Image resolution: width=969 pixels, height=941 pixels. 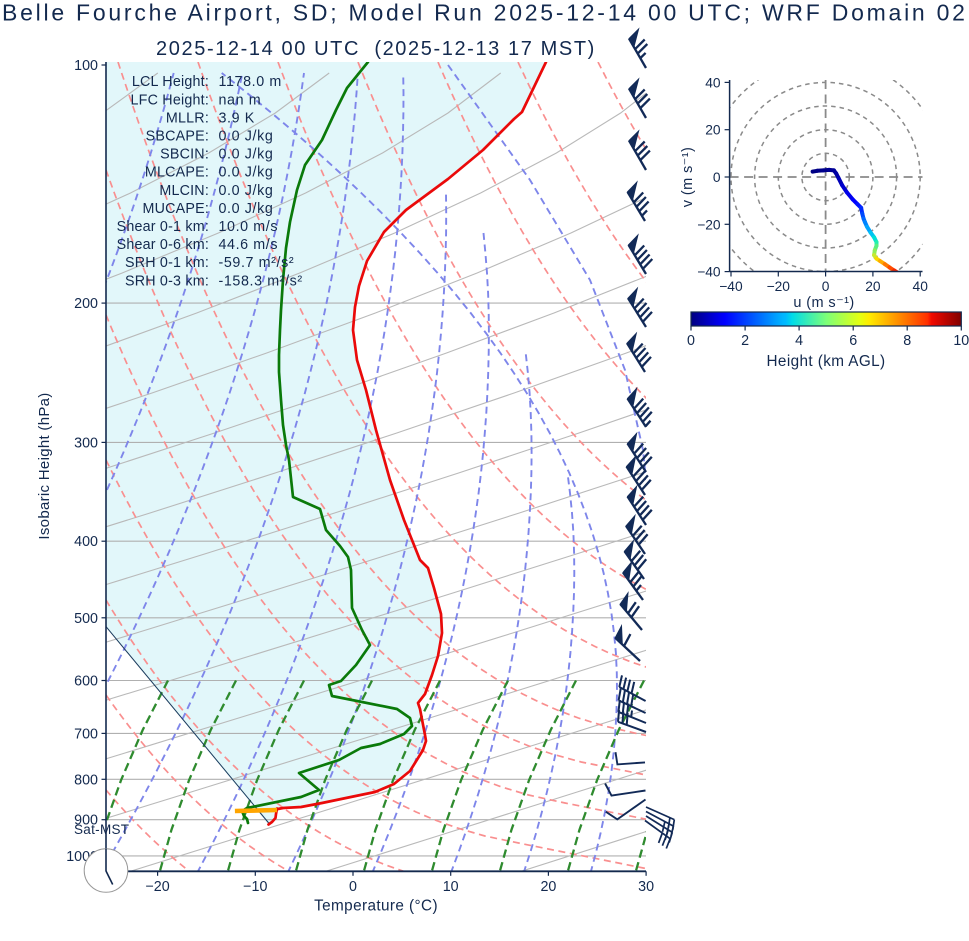 What do you see at coordinates (376, 906) in the screenshot?
I see `svg-text: Temperature (°C)` at bounding box center [376, 906].